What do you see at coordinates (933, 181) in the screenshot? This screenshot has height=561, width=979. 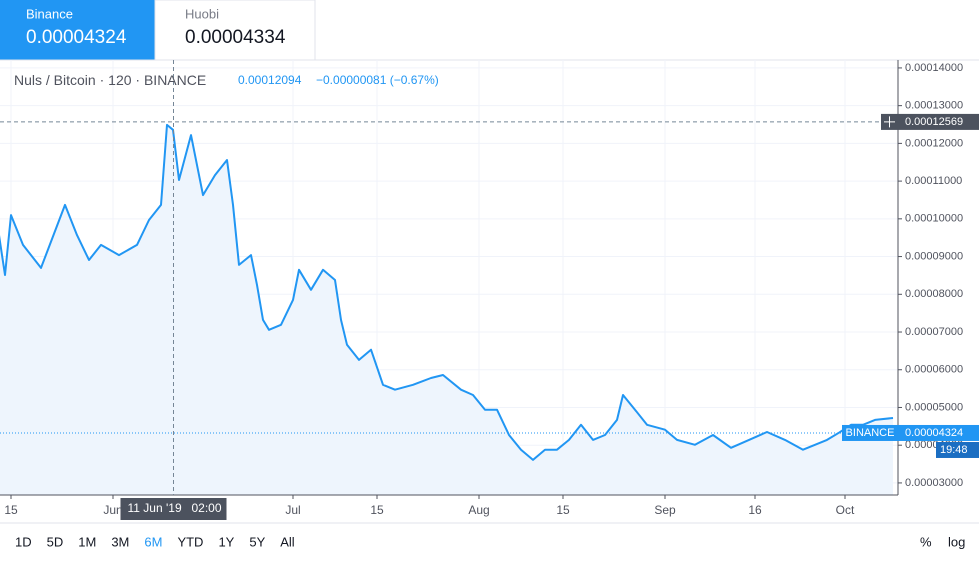 I see `y-tick-label: 0.00011000` at bounding box center [933, 181].